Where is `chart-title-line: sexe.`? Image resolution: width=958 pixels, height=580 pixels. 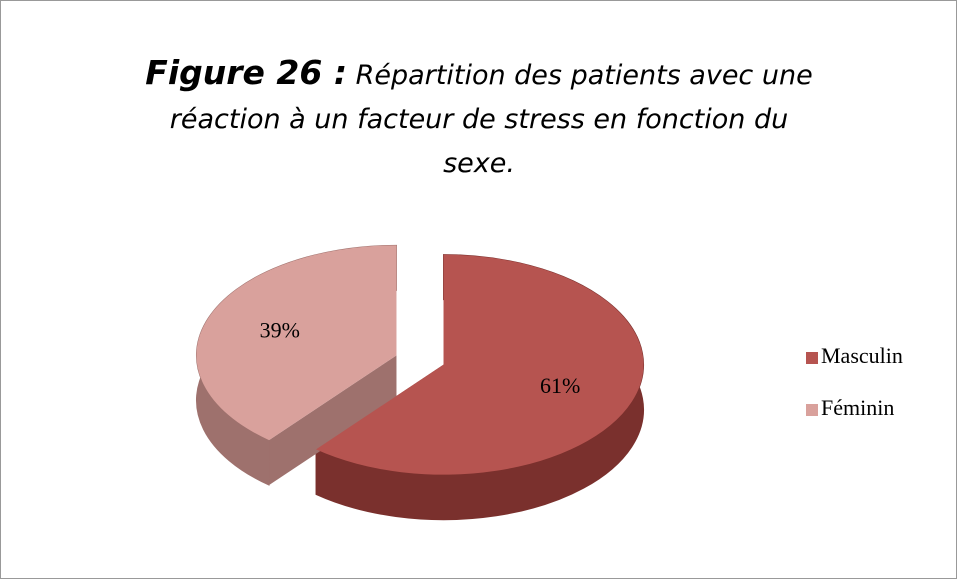 chart-title-line: sexe. is located at coordinates (479, 163).